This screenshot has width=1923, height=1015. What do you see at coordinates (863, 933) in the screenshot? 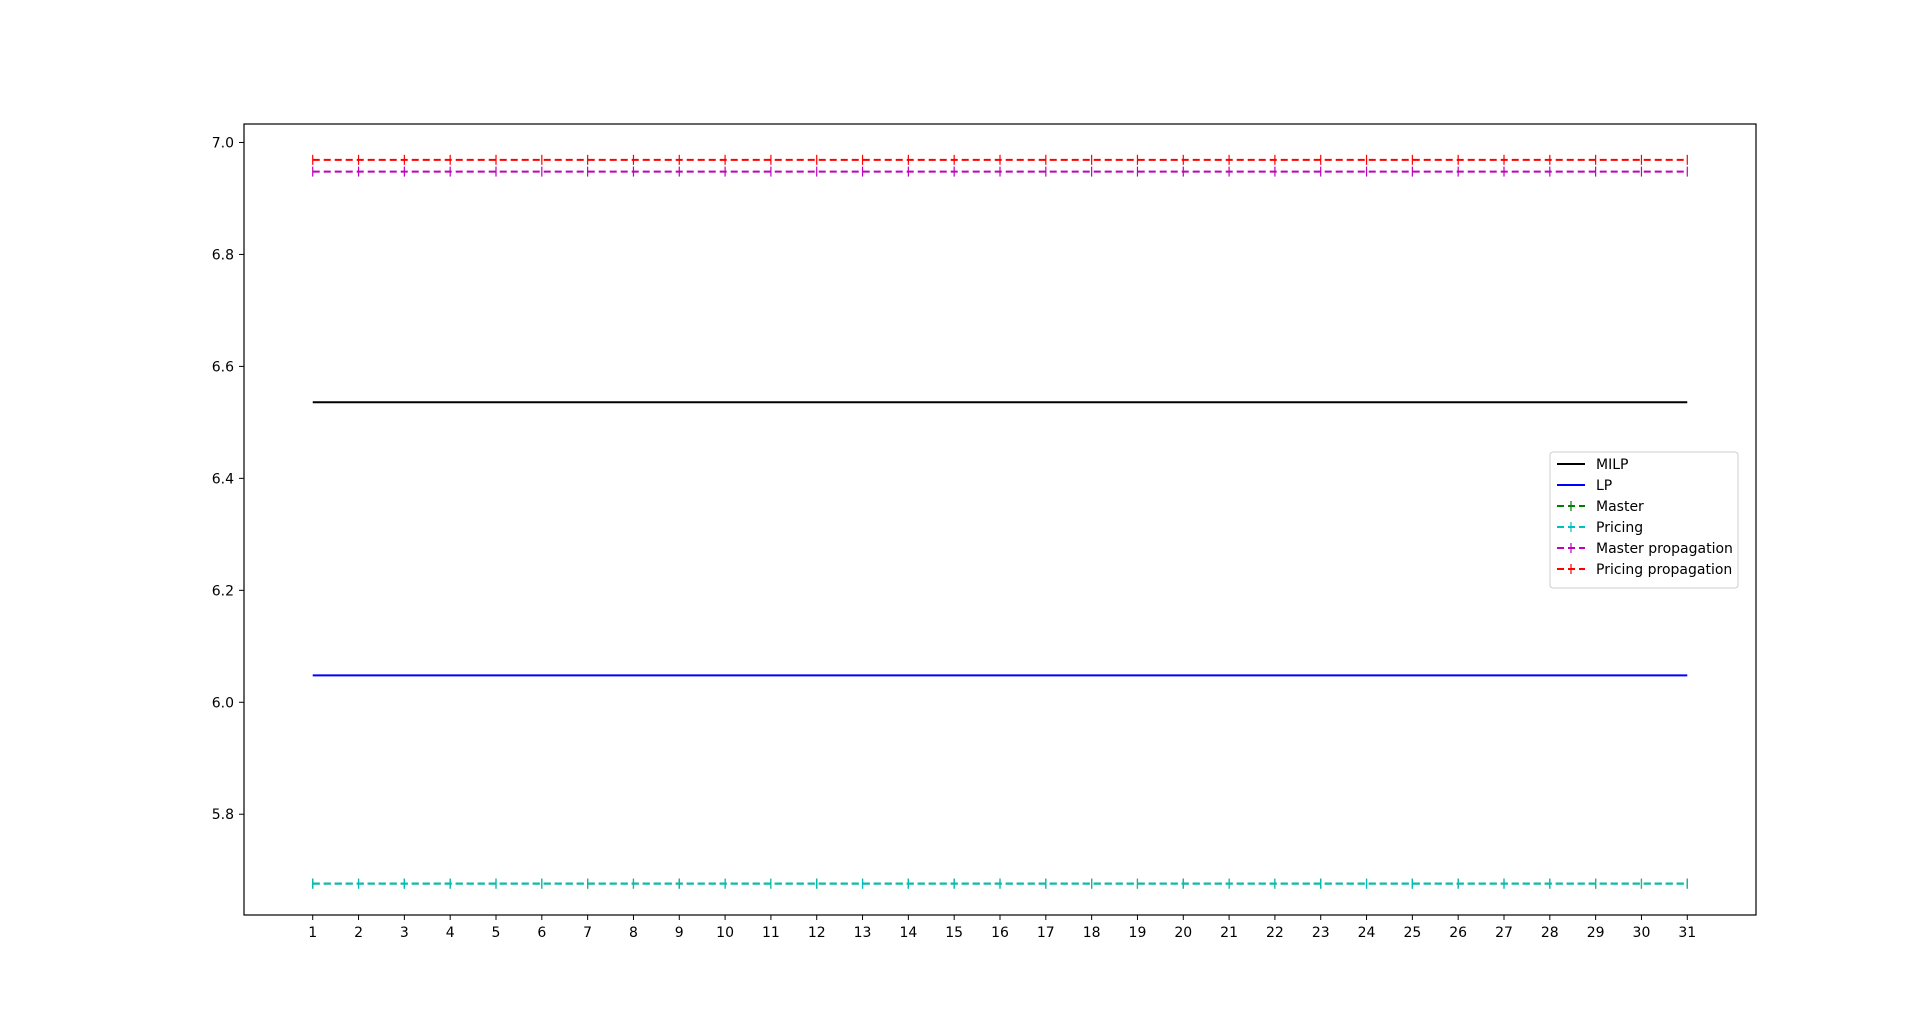
I see `x-tick-label: 13` at bounding box center [863, 933].